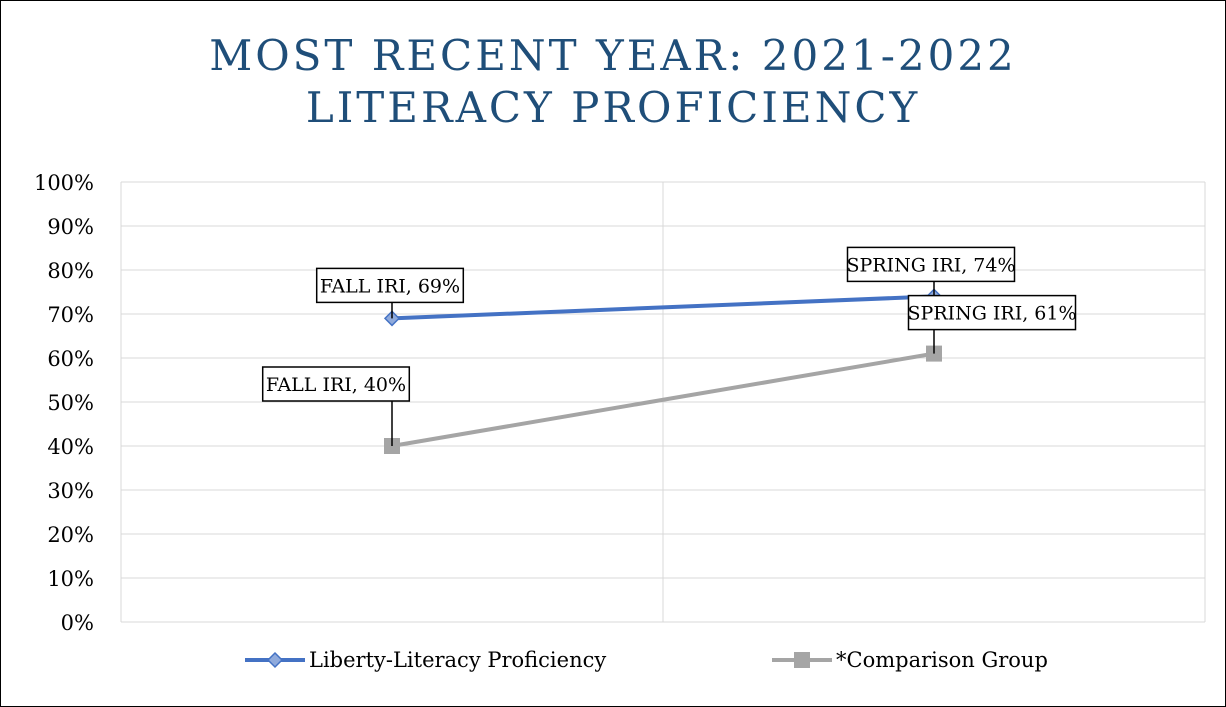  I want to click on data-label: FALL IRI, 69%, so click(390, 286).